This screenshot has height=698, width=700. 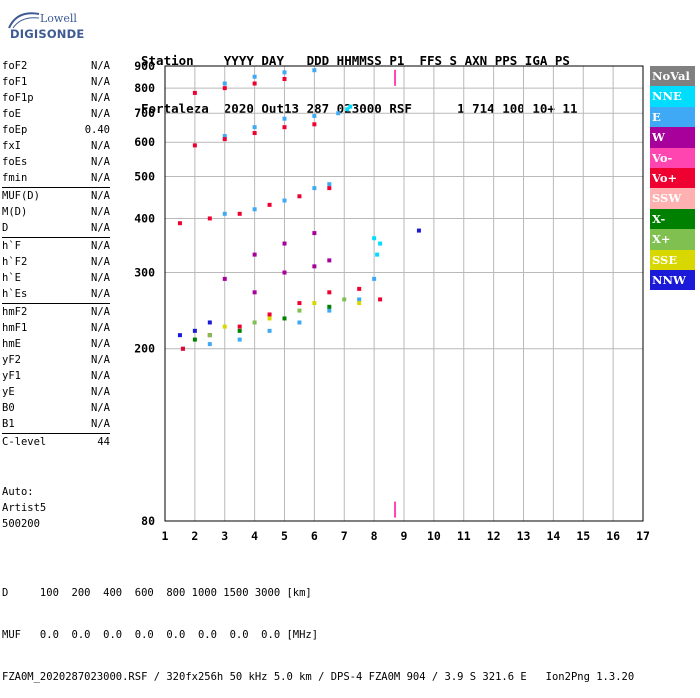 I want to click on param-label: h`F2, so click(x=15, y=262).